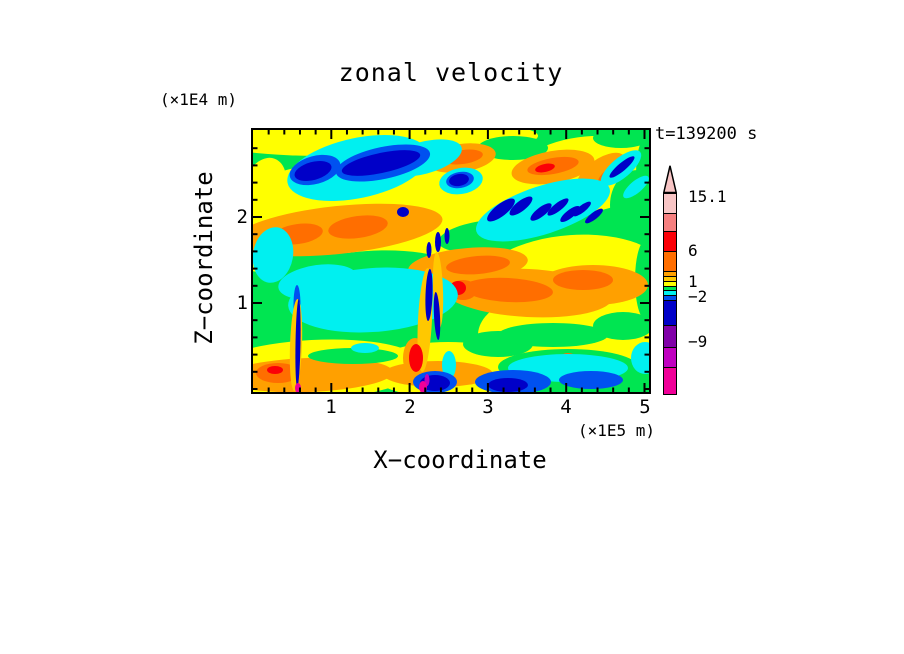  What do you see at coordinates (670, 179) in the screenshot?
I see `colorbar-arrow-icon` at bounding box center [670, 179].